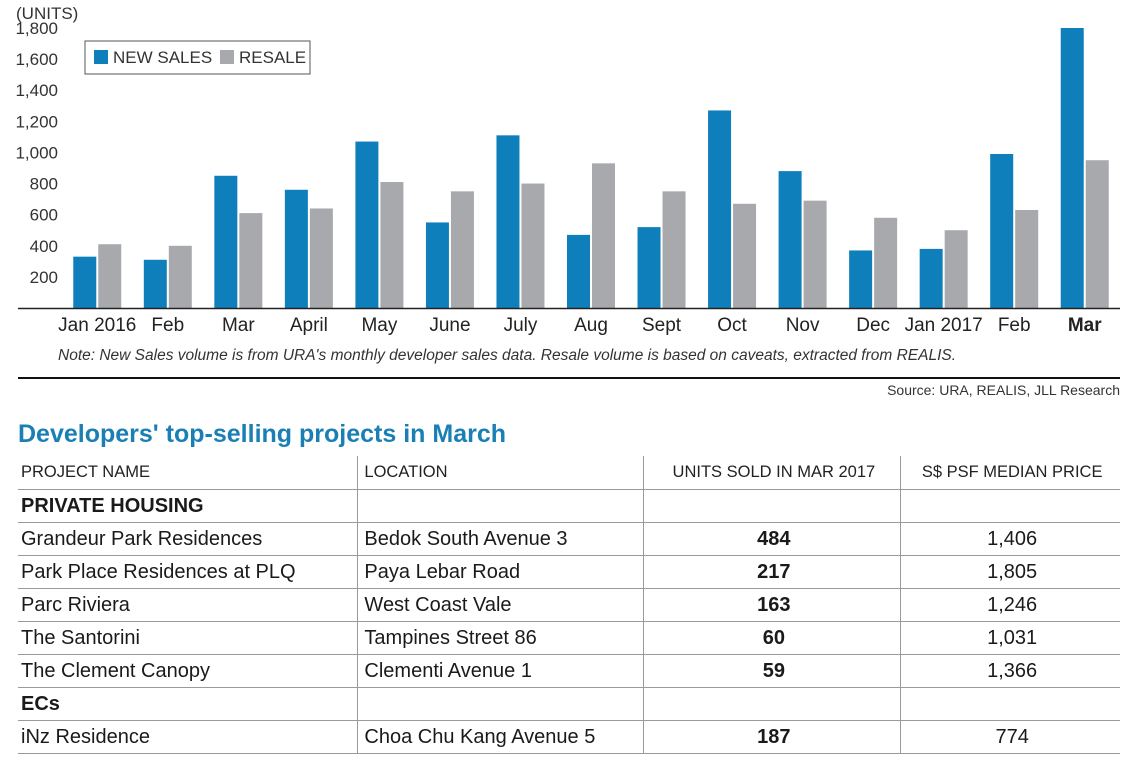  I want to click on project-name: Parc Riviera, so click(188, 605).